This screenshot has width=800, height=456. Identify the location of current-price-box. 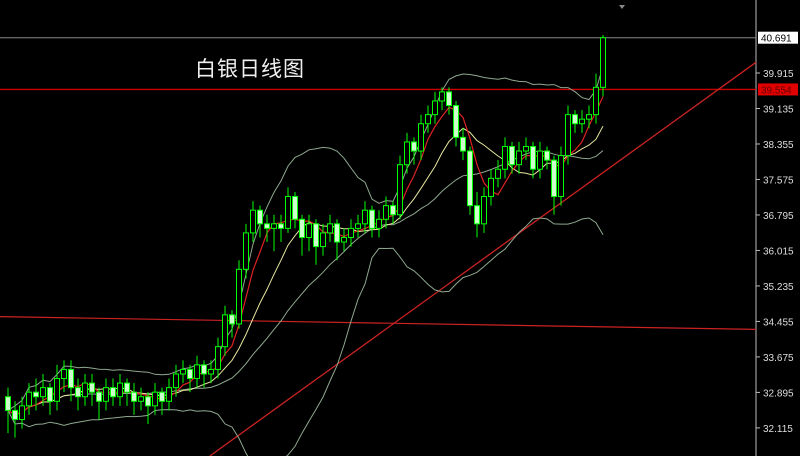
(778, 37).